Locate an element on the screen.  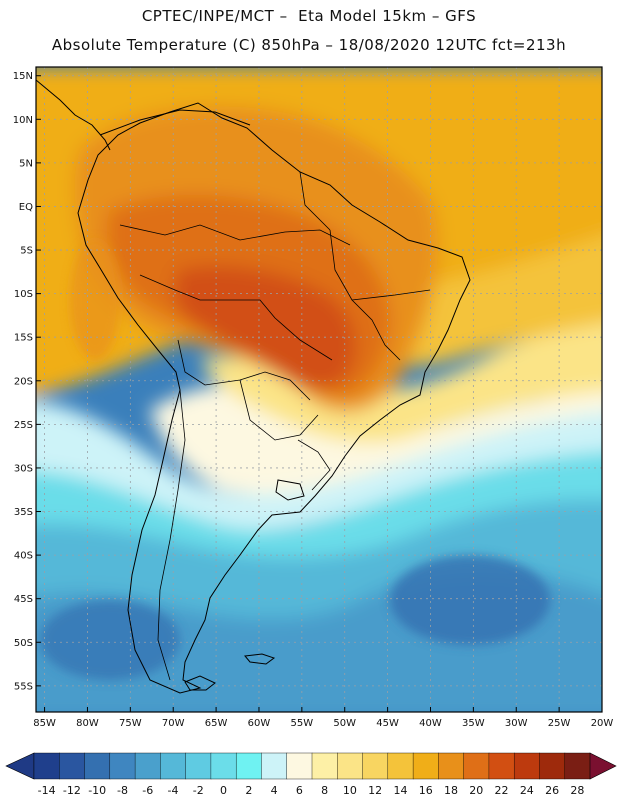
cool-pocket-southwest is located at coordinates (110, 640).